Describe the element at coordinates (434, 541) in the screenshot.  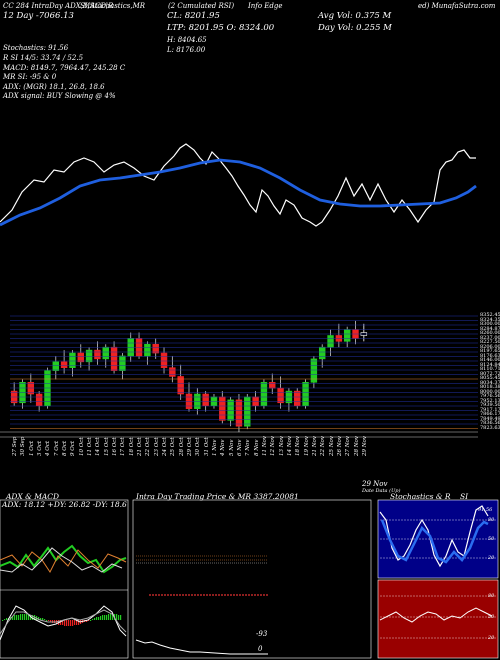
I see `stoch-d-line` at that location.